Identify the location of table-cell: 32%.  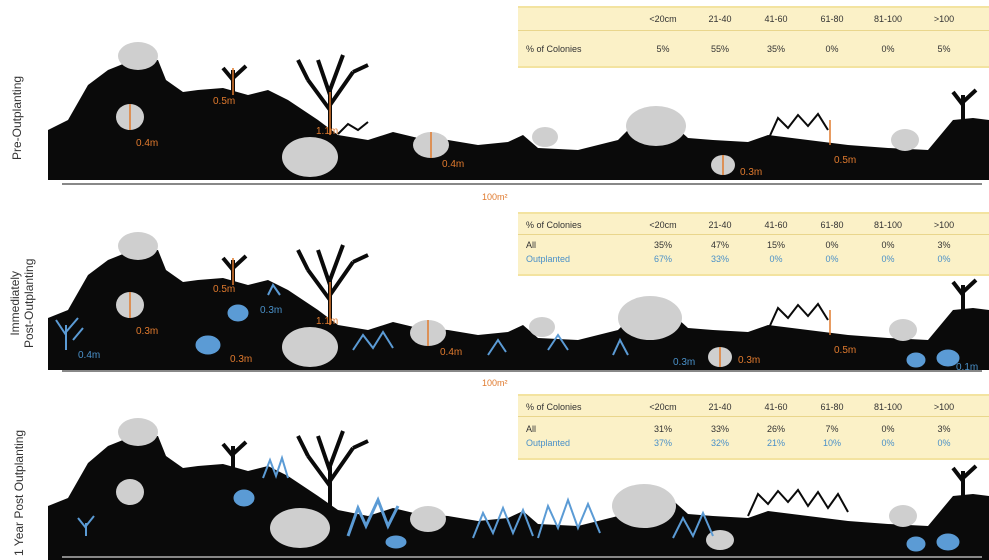
(719, 443).